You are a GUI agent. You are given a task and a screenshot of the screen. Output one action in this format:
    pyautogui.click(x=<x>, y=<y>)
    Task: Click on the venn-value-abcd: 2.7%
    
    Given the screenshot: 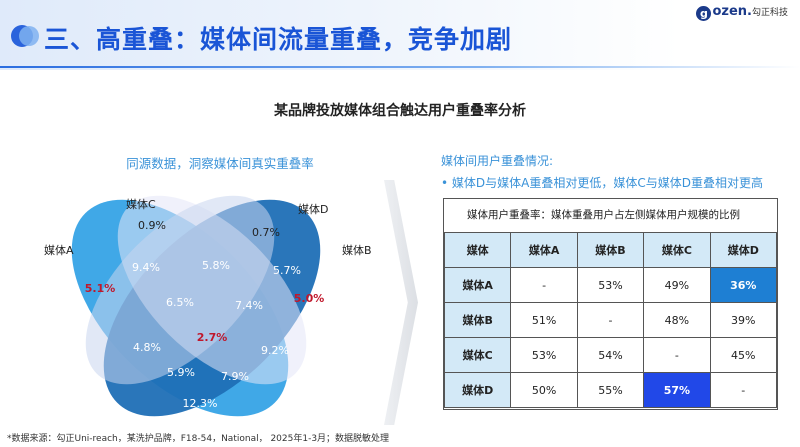 What is the action you would take?
    pyautogui.click(x=212, y=337)
    